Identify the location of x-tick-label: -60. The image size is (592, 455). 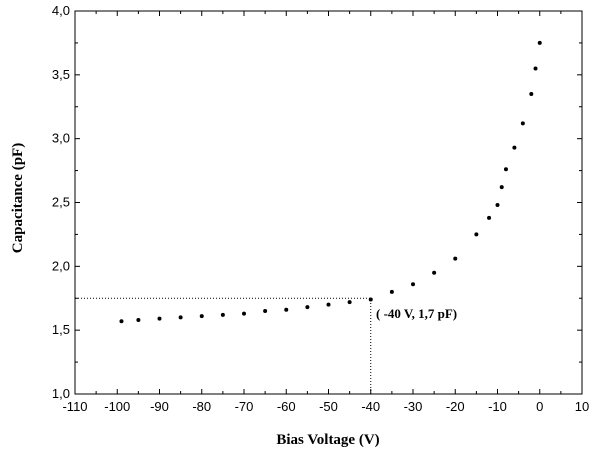
(286, 406).